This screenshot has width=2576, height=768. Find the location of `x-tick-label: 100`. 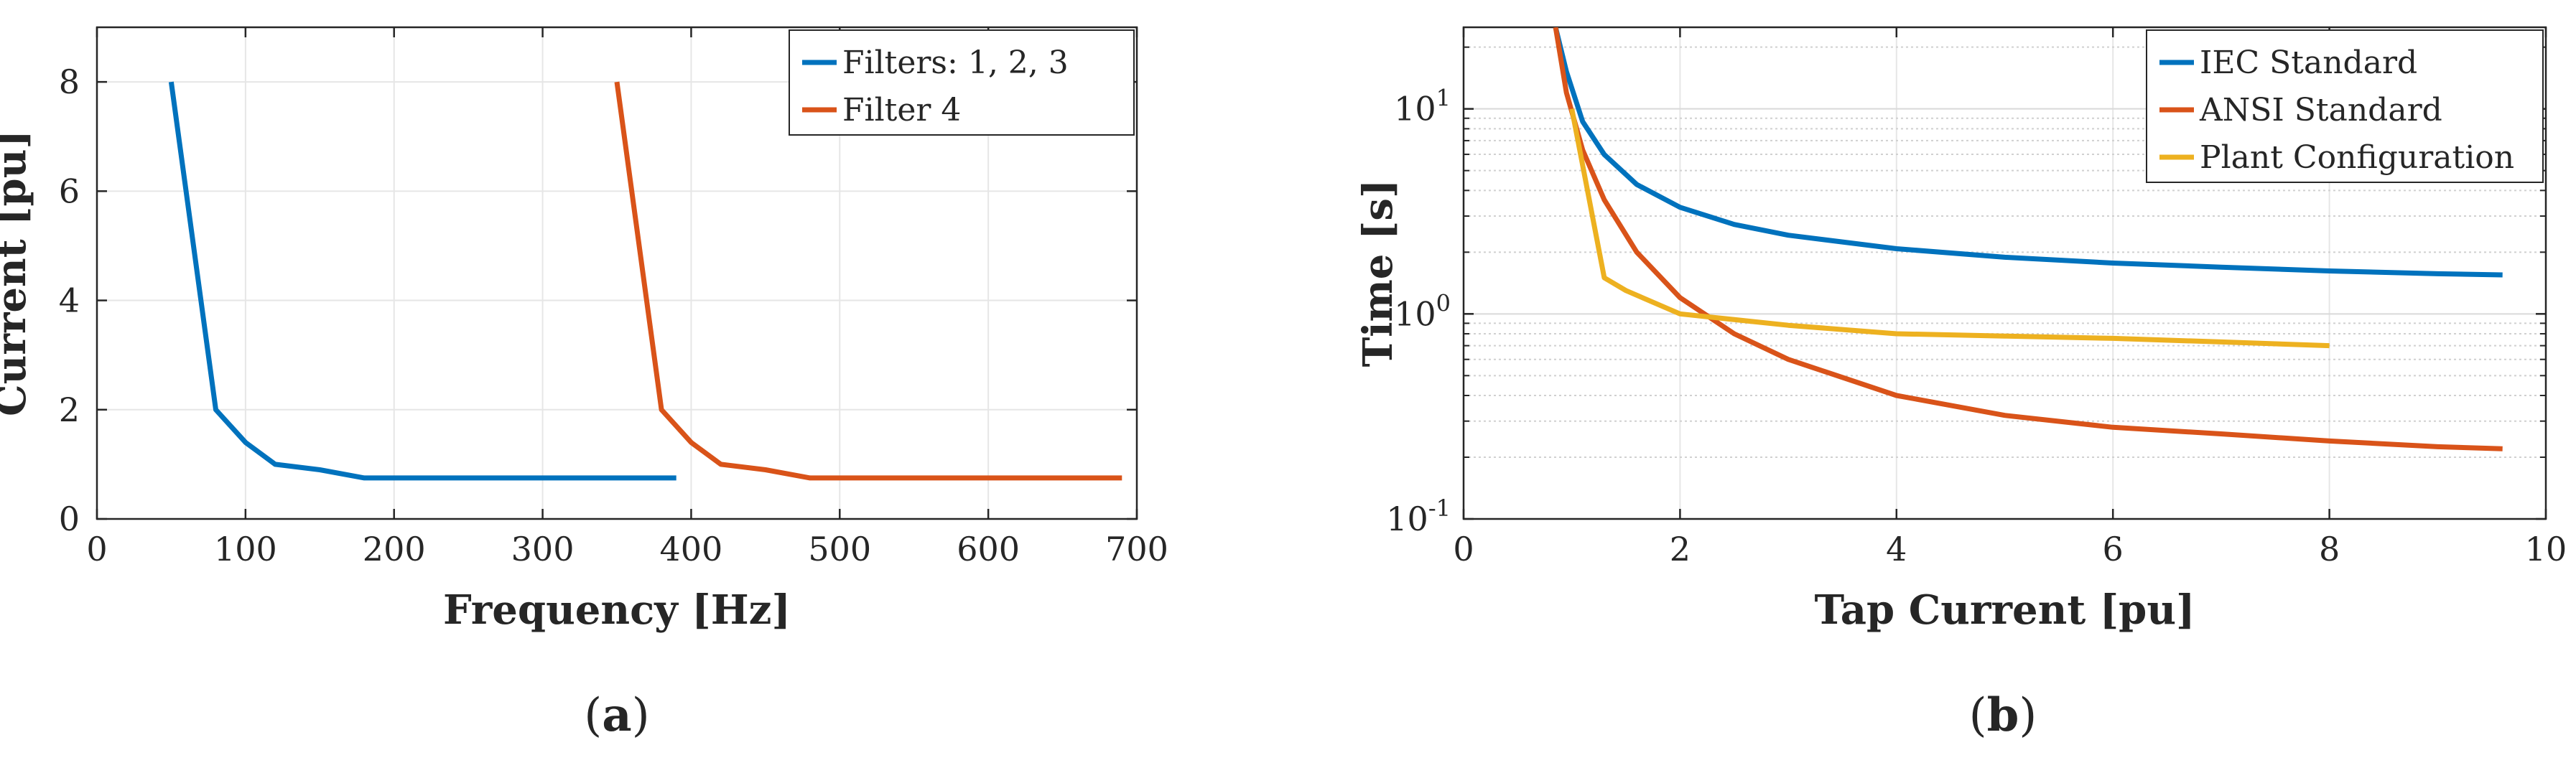

x-tick-label: 100 is located at coordinates (245, 549).